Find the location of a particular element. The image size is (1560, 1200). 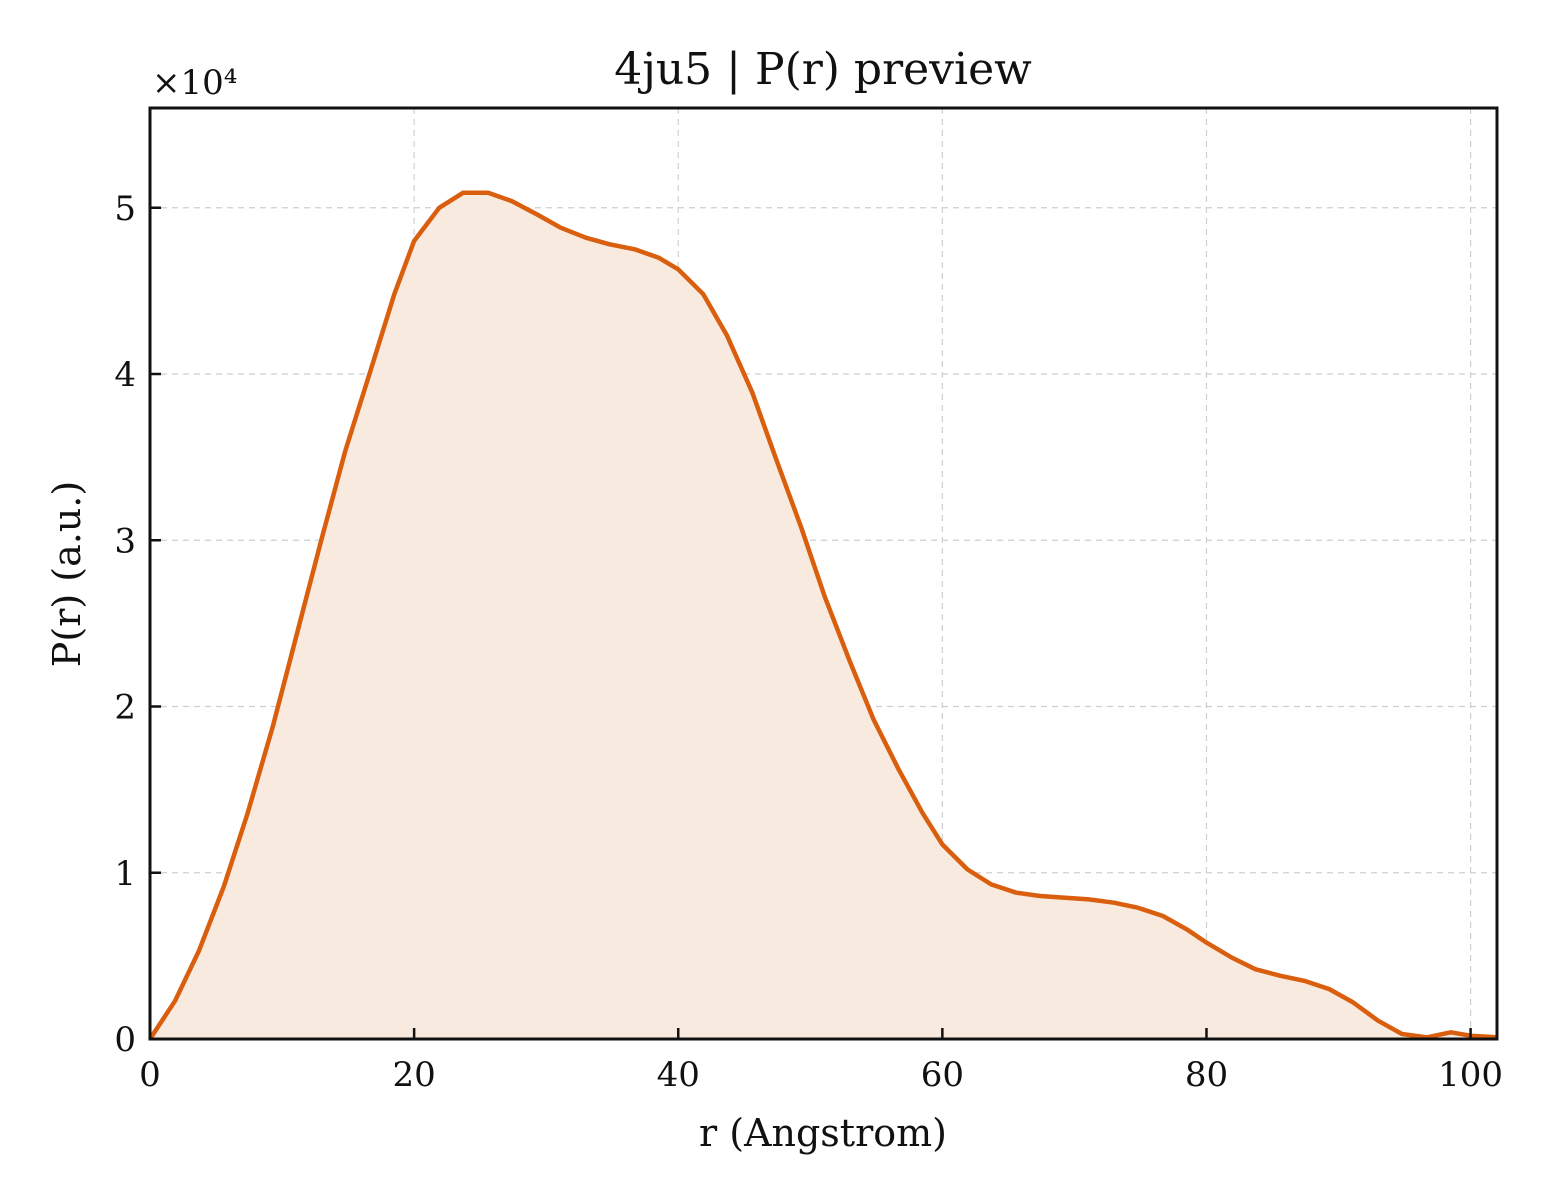

x-axis-label: r (Angstrom) is located at coordinates (823, 1133).